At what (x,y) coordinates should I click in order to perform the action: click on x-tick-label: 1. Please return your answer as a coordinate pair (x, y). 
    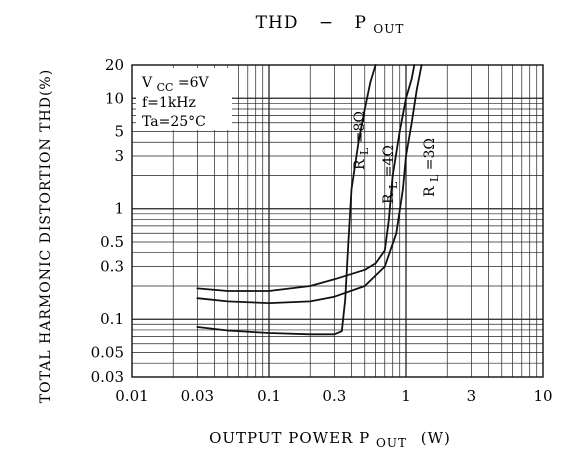
    Looking at the image, I should click on (406, 396).